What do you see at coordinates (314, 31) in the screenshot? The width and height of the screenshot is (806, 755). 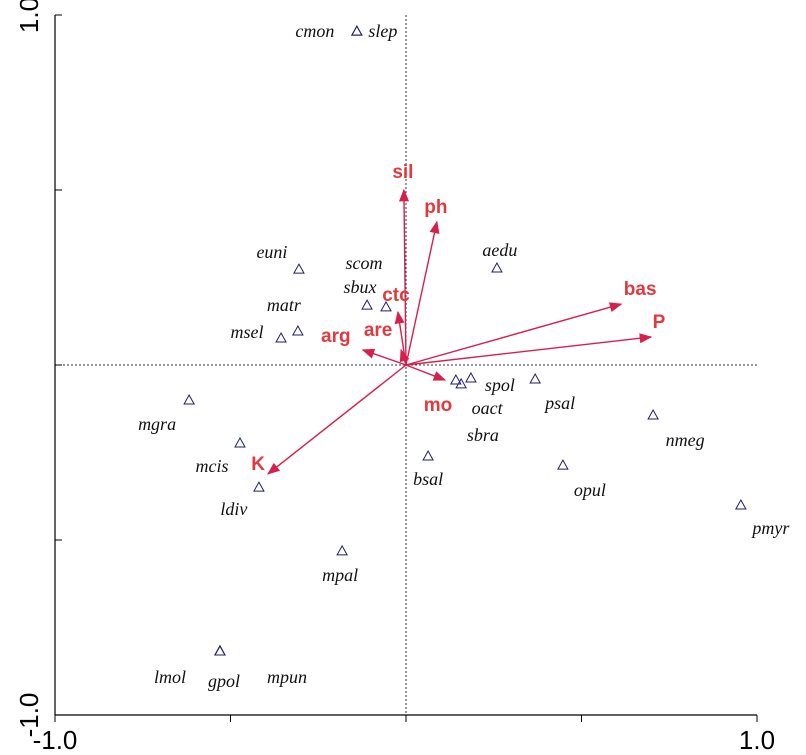 I see `species-label: cmon` at bounding box center [314, 31].